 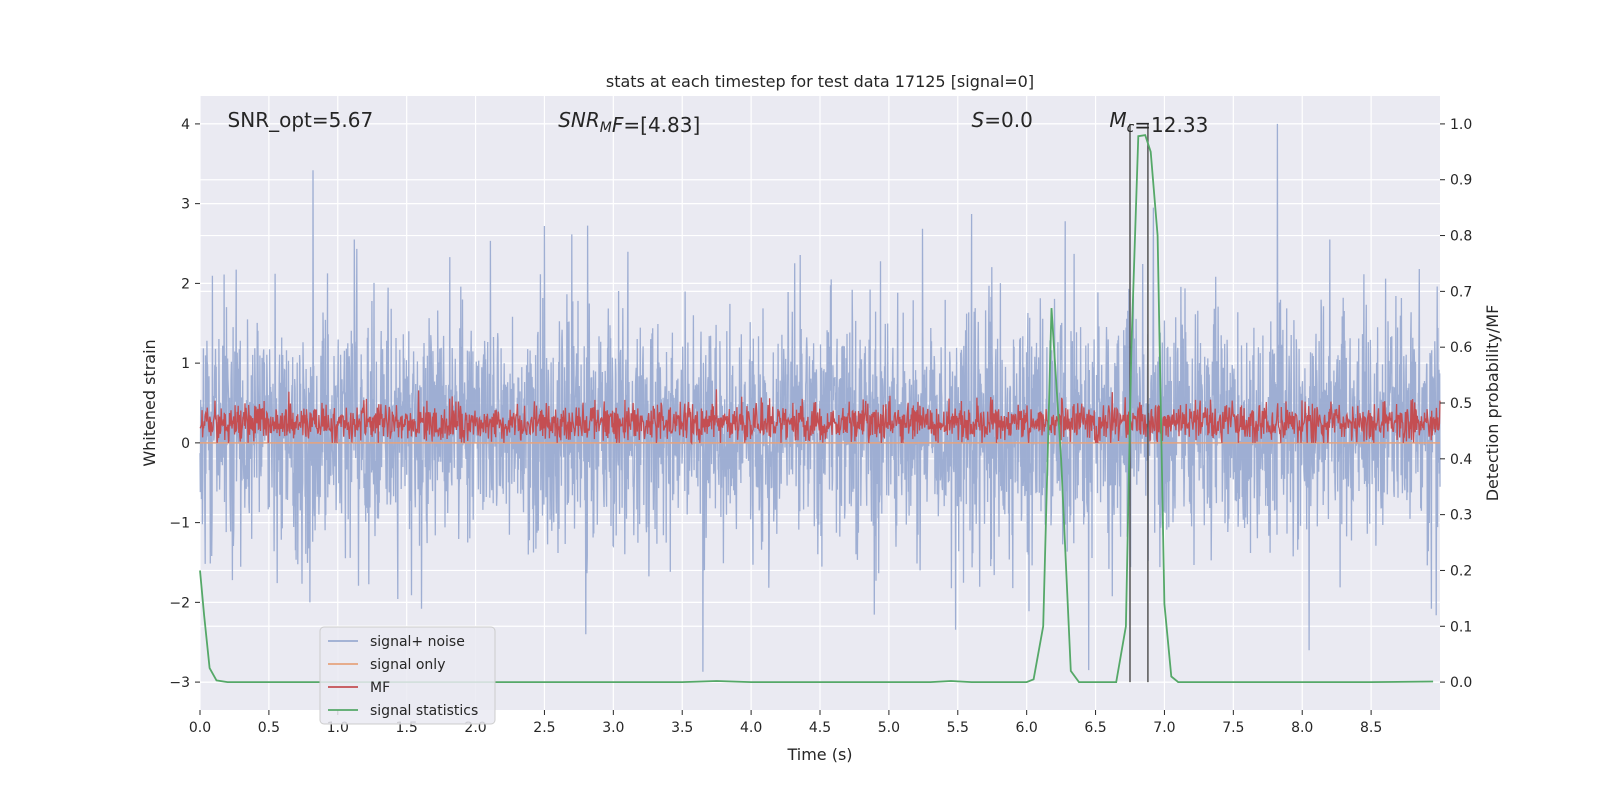 What do you see at coordinates (179, 683) in the screenshot?
I see `y-tick-label: −3` at bounding box center [179, 683].